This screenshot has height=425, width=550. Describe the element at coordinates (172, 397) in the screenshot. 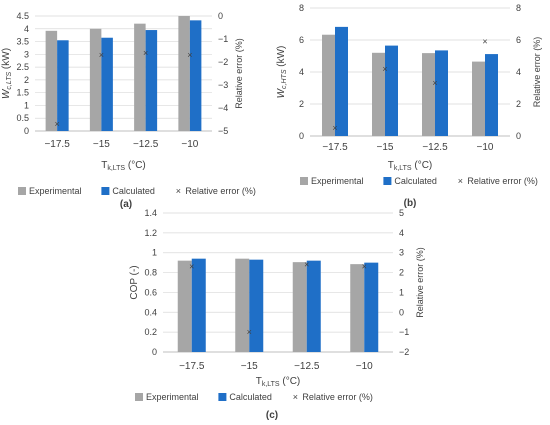

I see `legend-label-experimental: Experimental` at that location.